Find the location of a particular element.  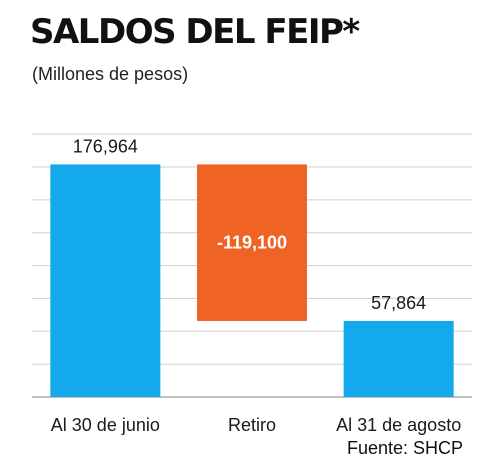

x-tick-label-1: Al 30 de junio is located at coordinates (105, 425).